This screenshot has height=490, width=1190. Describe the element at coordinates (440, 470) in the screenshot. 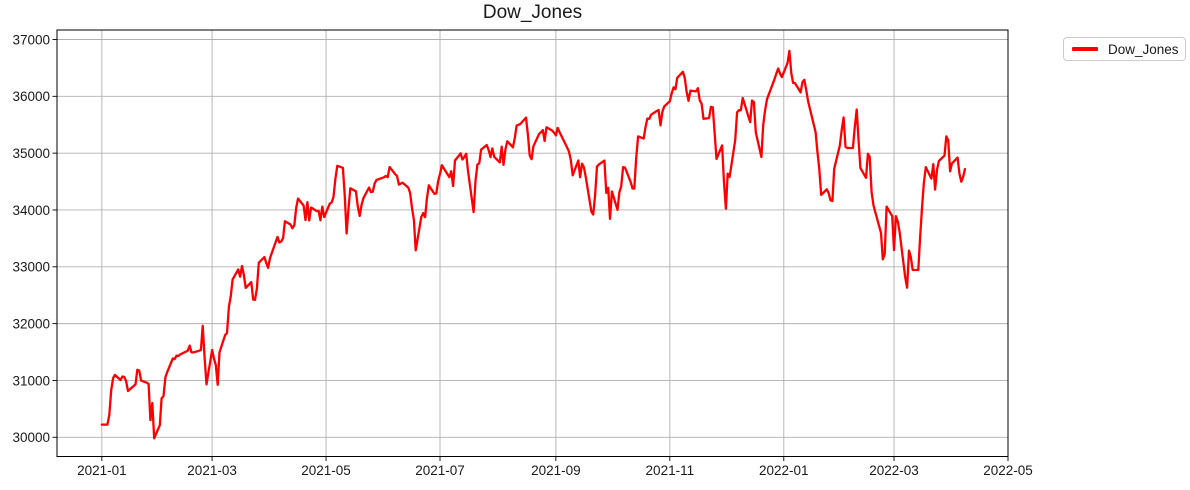

I see `x-tick-label: 2021-07` at that location.